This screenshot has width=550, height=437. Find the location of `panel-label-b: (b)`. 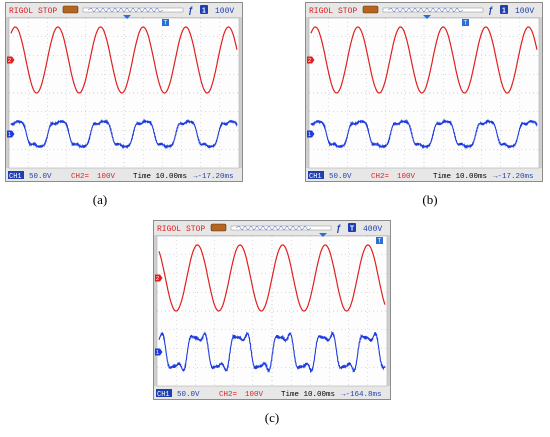

panel-label-b: (b) is located at coordinates (430, 199).